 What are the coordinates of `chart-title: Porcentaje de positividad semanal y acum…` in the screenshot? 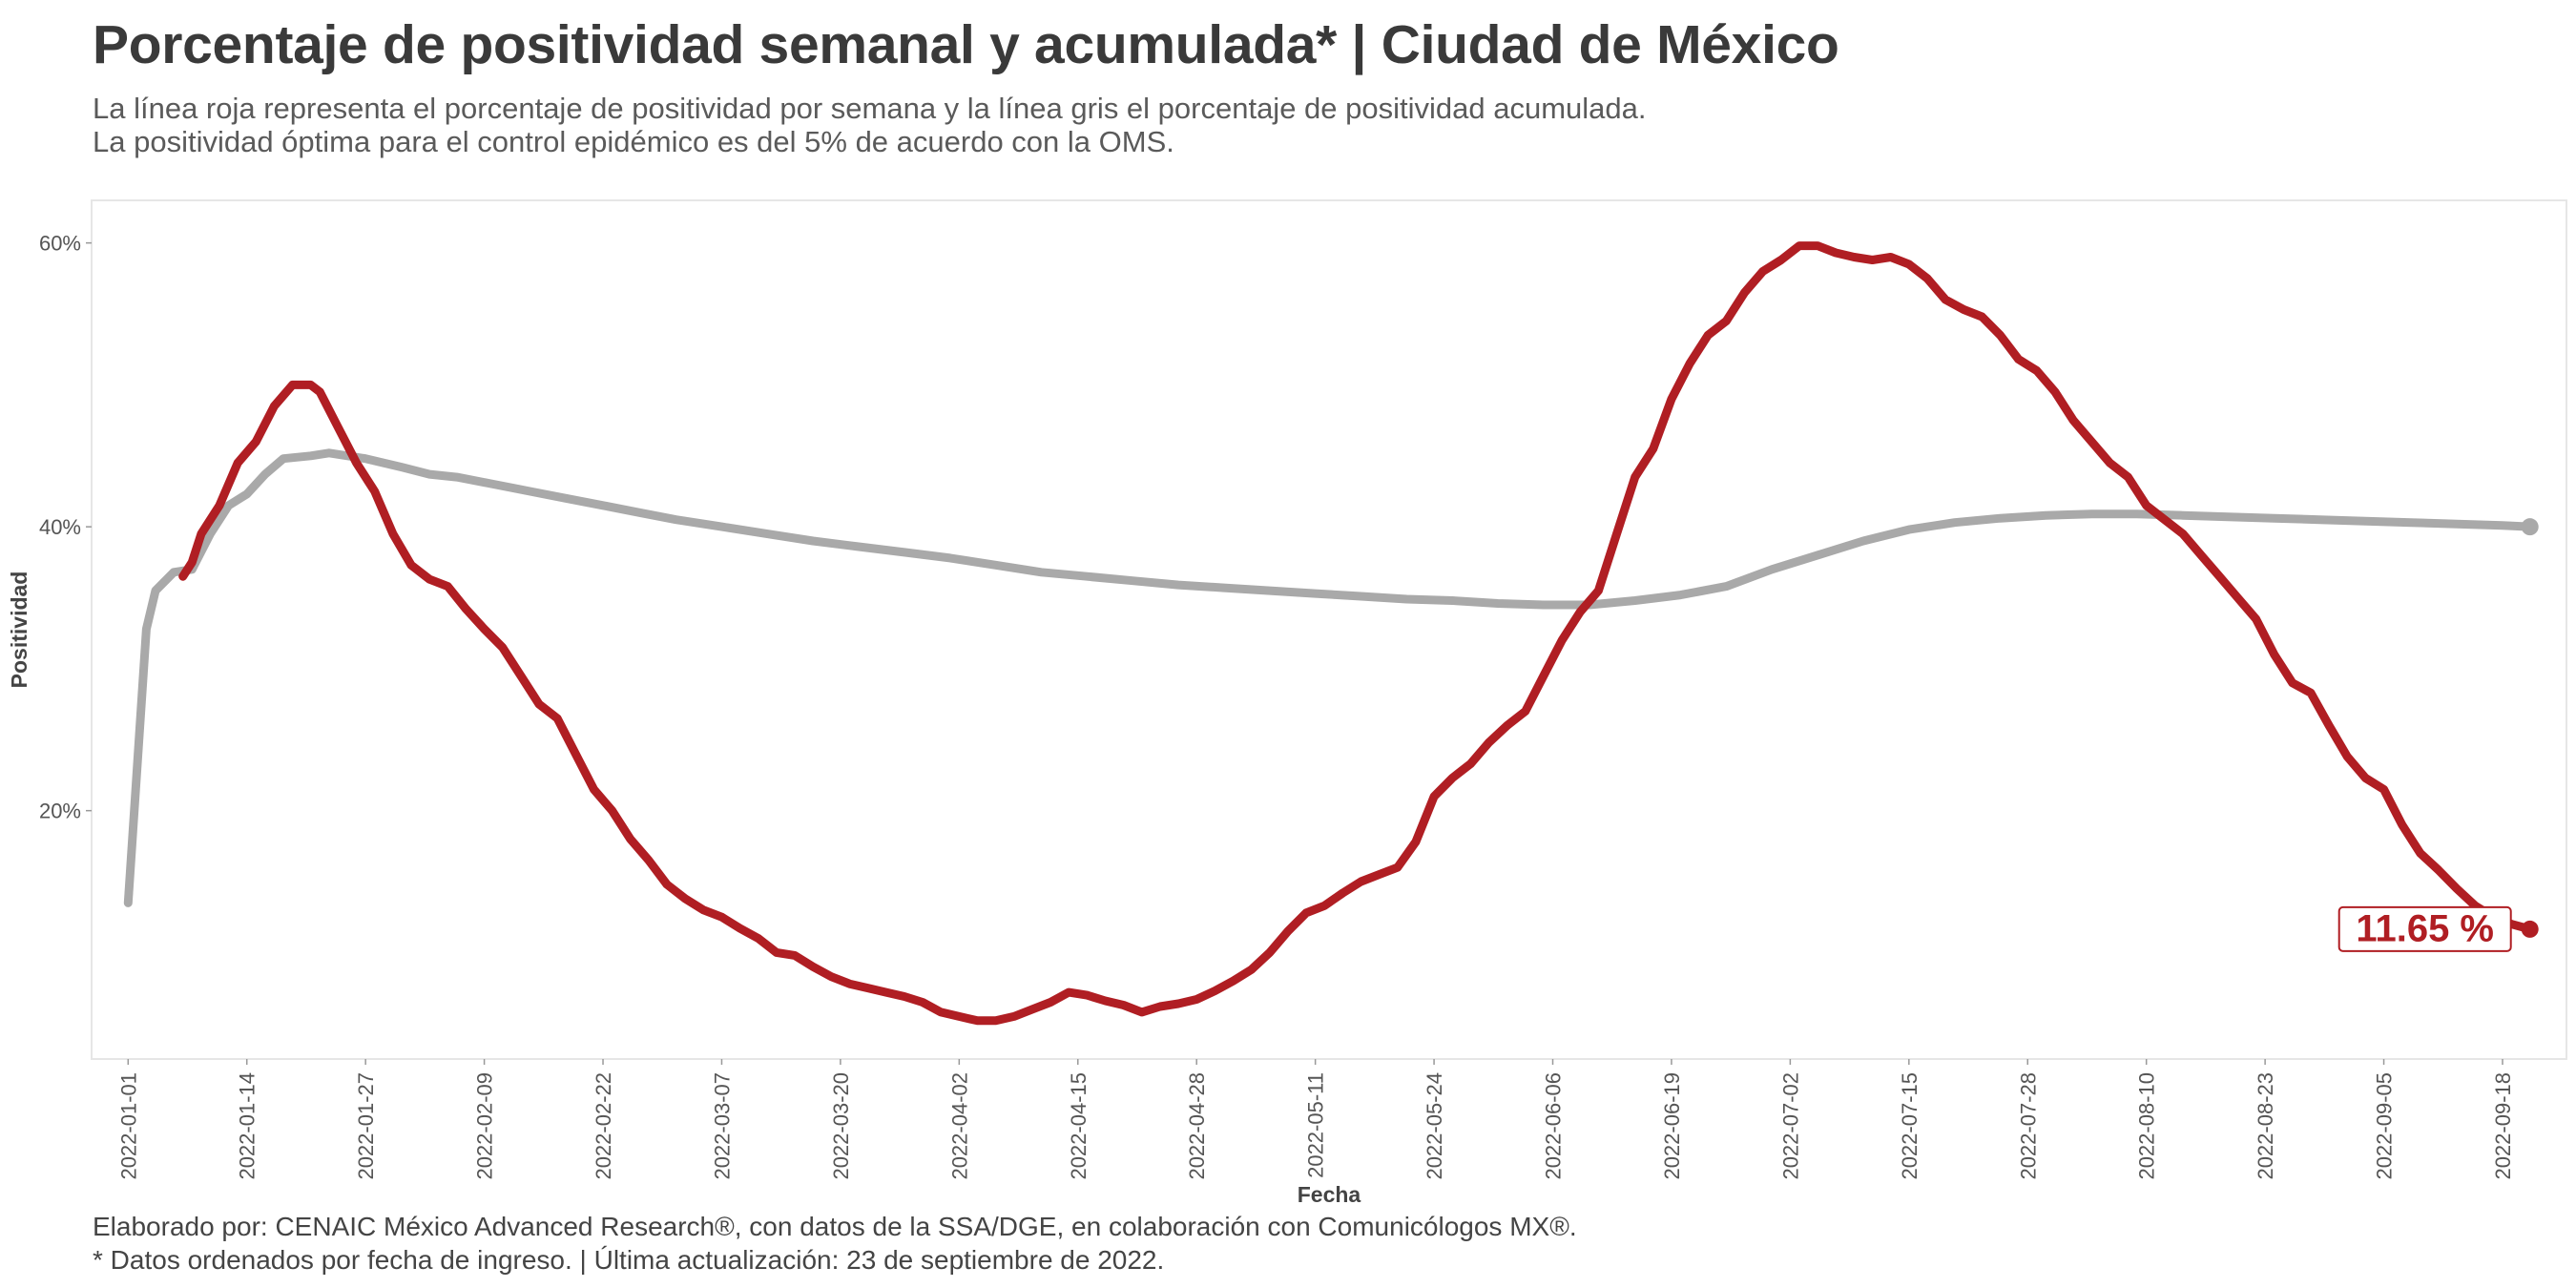 It's located at (966, 44).